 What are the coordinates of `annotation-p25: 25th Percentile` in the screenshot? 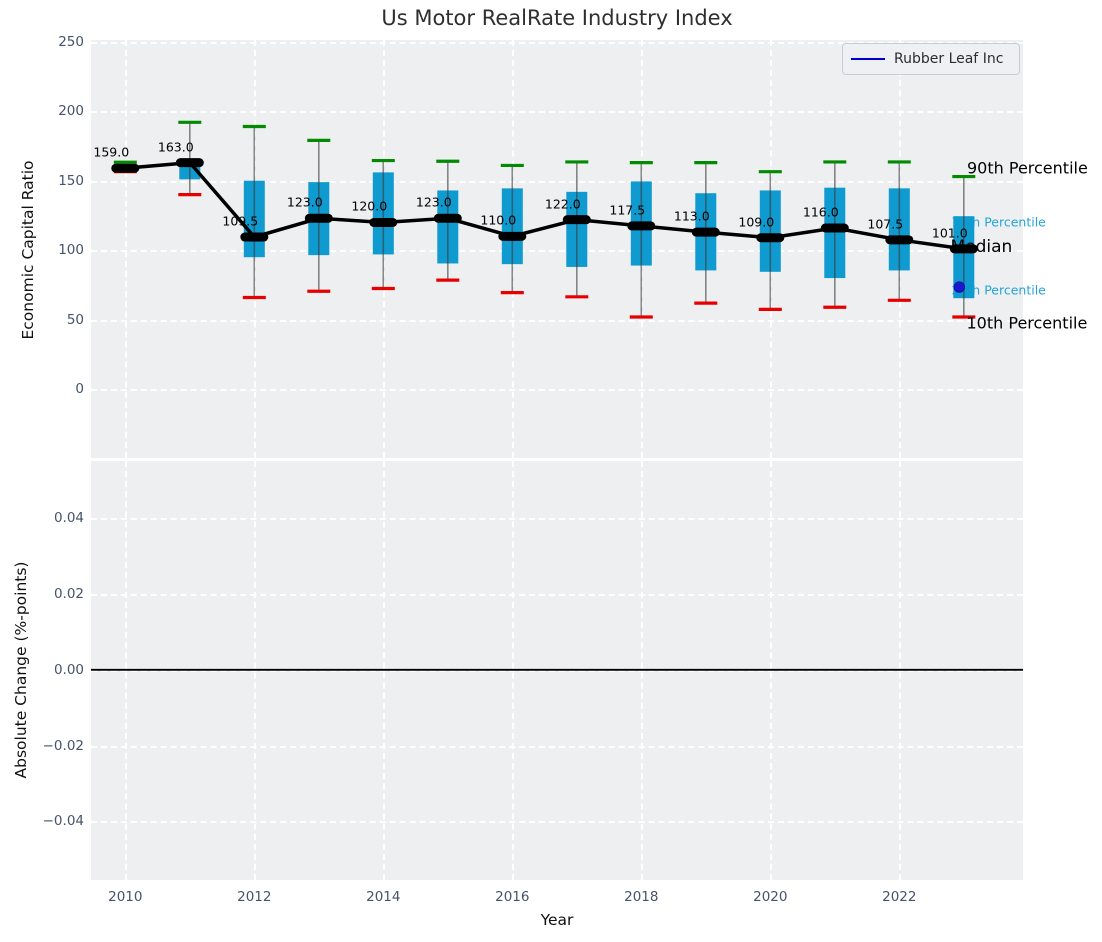 It's located at (998, 290).